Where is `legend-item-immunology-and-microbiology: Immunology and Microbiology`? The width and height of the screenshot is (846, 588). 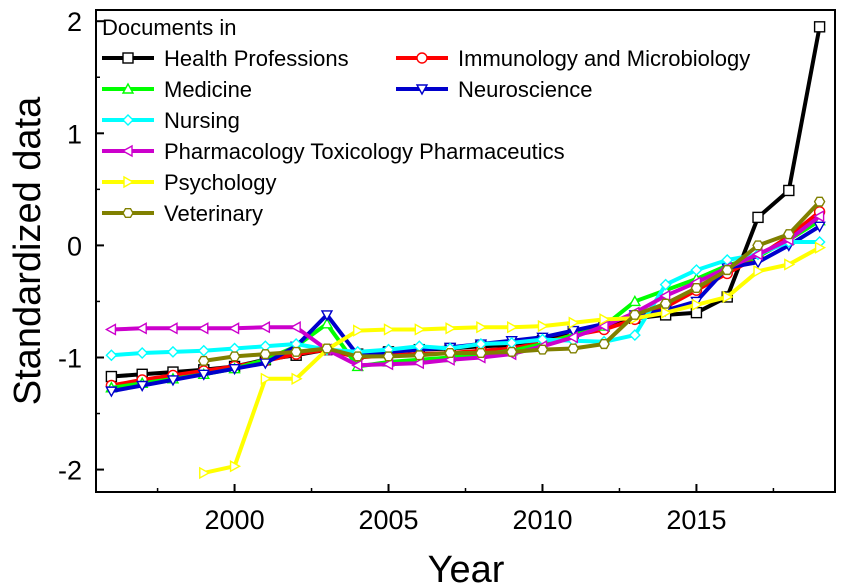
legend-item-immunology-and-microbiology: Immunology and Microbiology is located at coordinates (573, 58).